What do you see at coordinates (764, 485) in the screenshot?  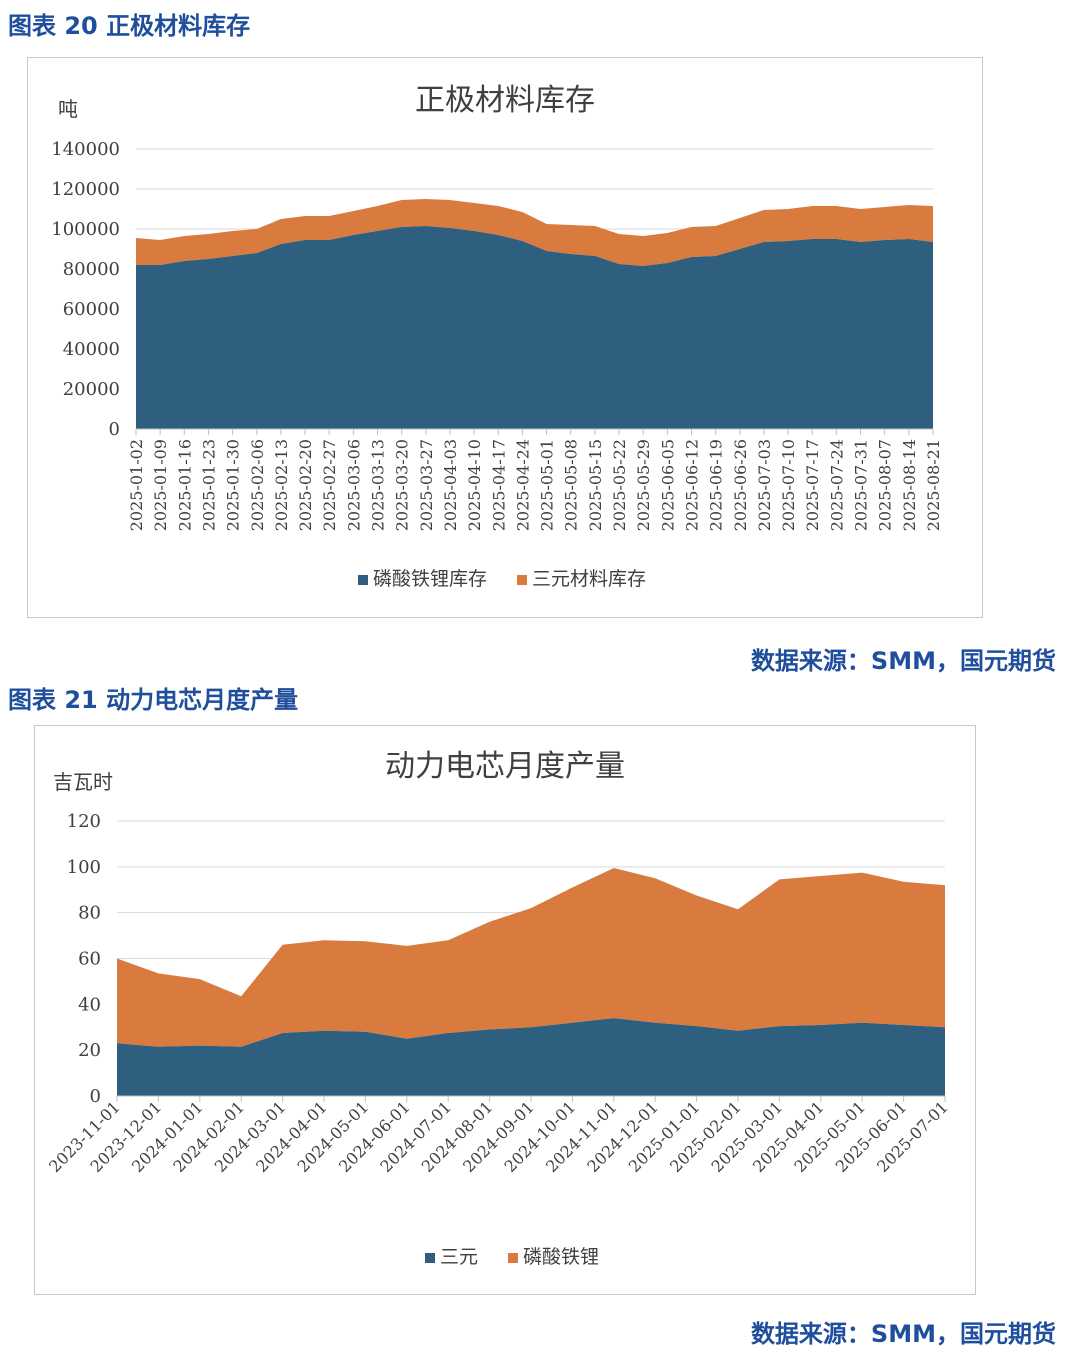 I see `x-tick-label: 2025-07-03` at bounding box center [764, 485].